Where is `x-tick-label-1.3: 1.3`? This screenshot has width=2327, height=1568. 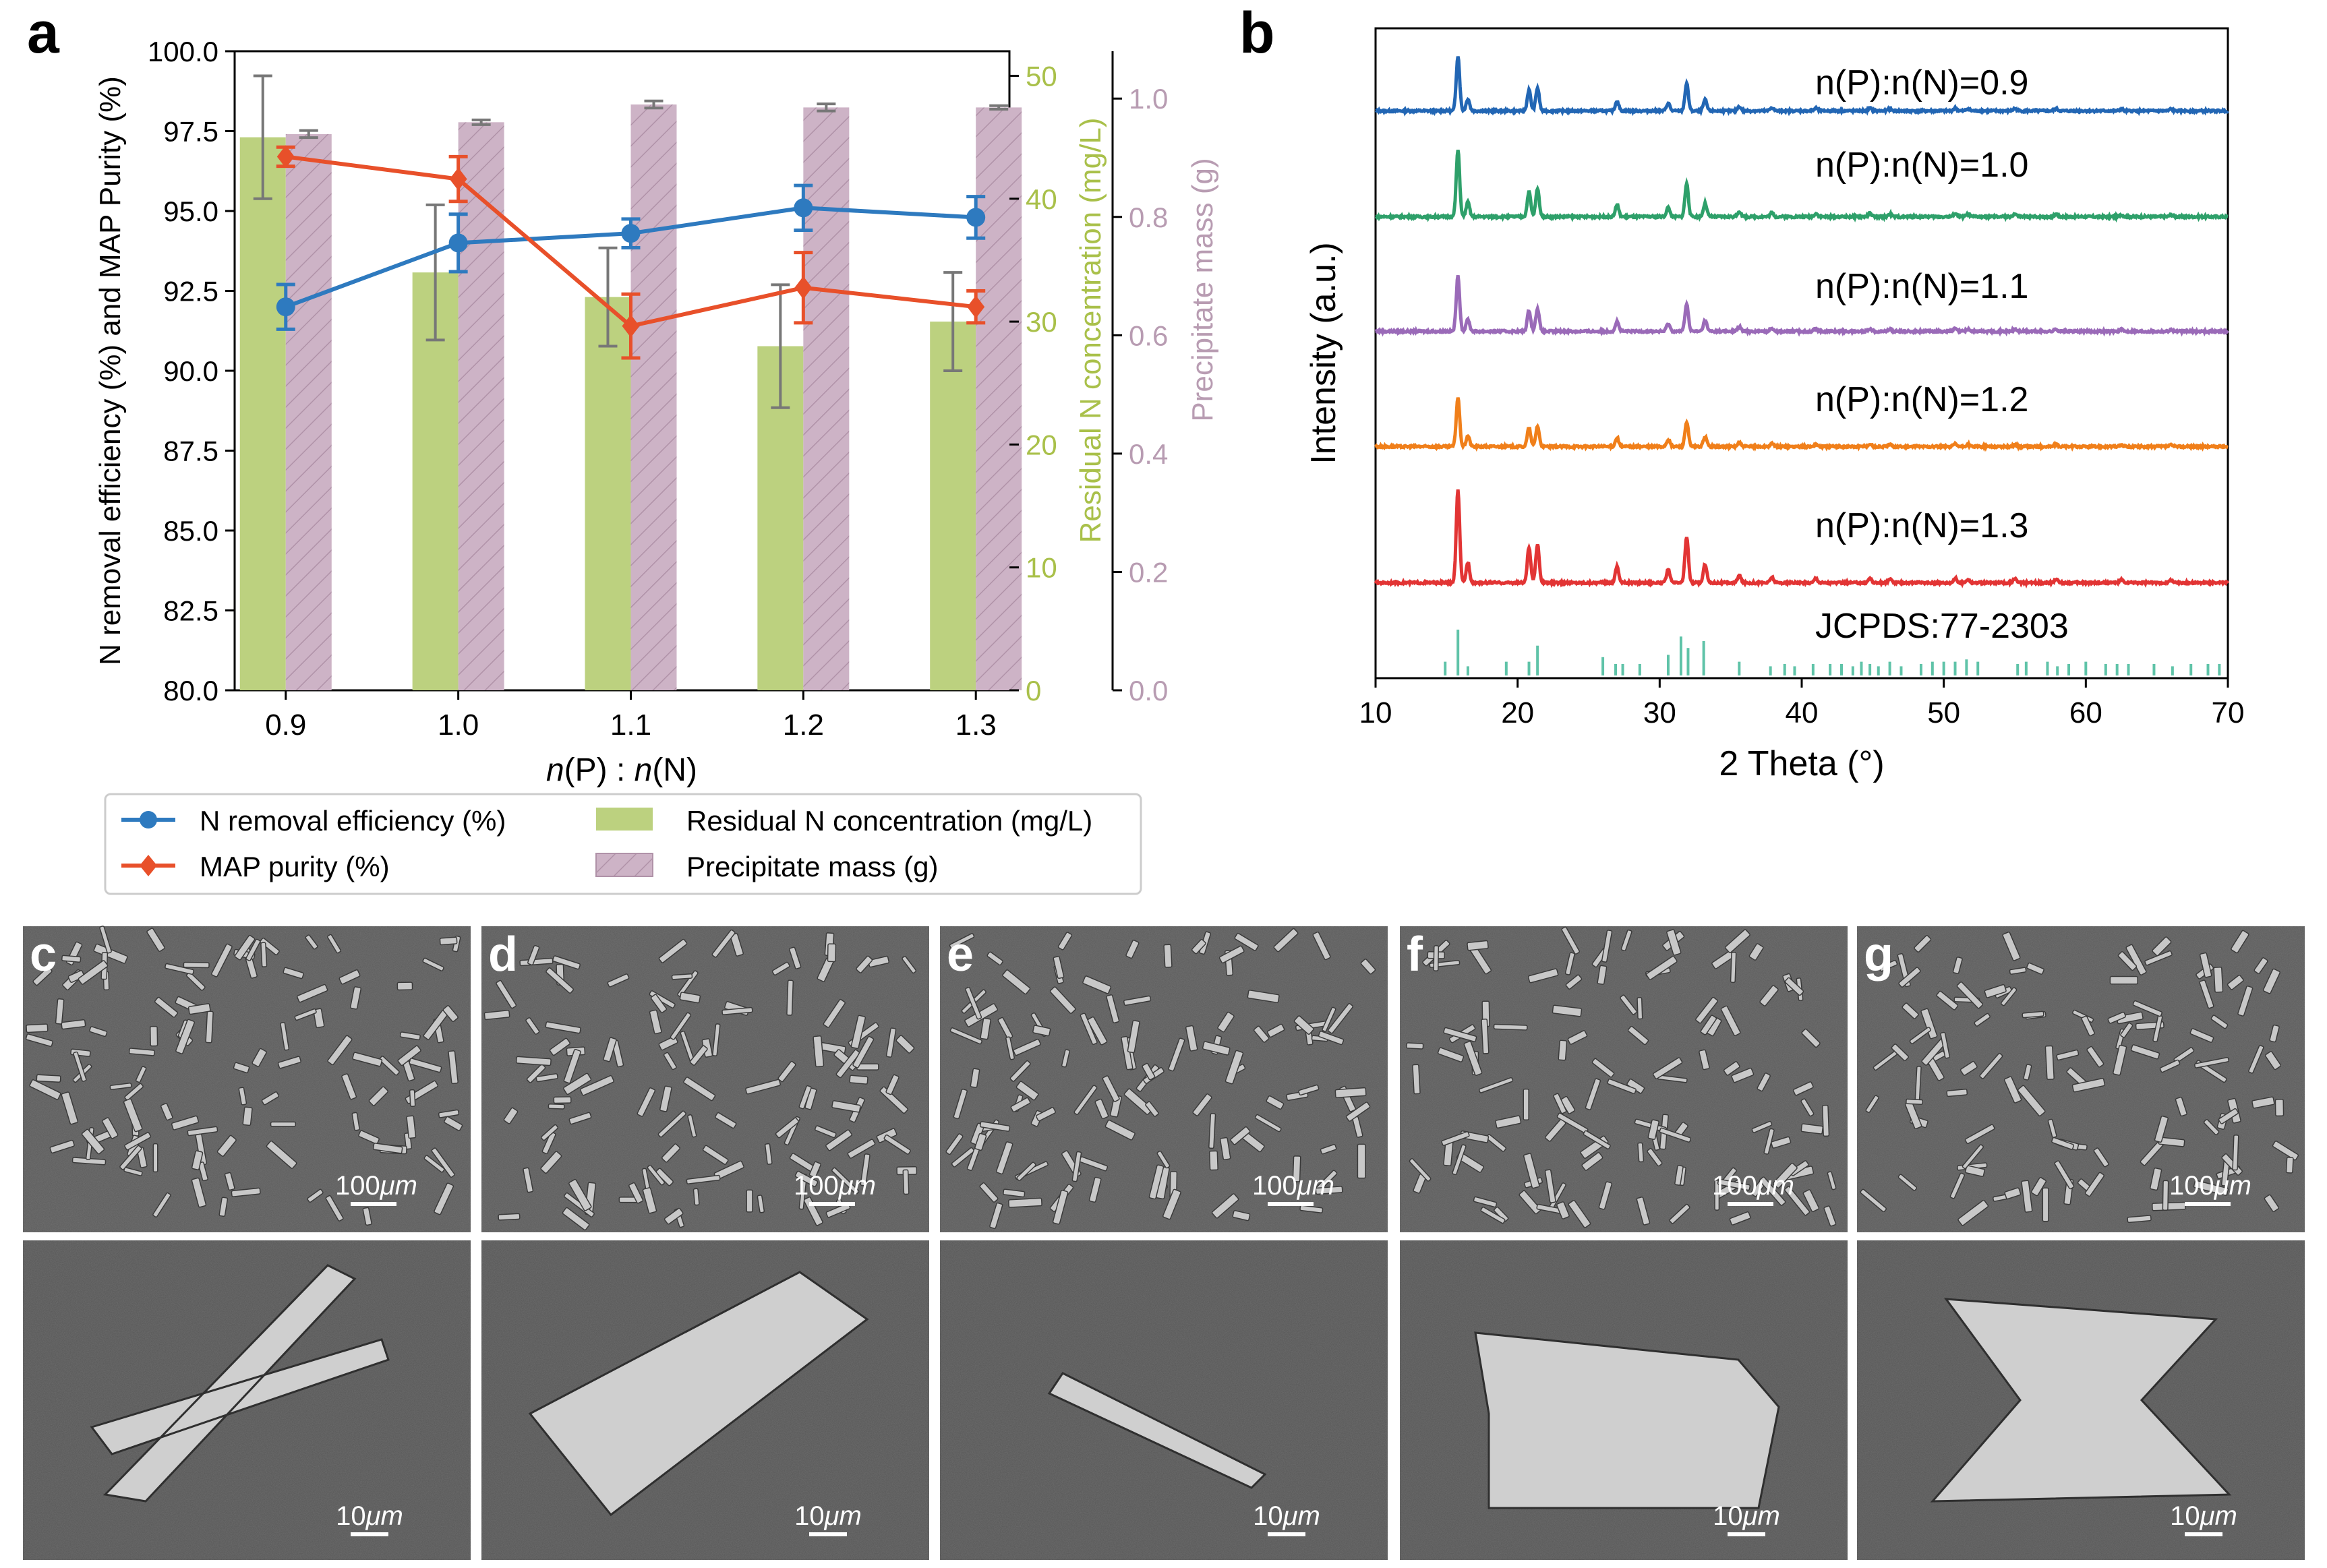 x-tick-label-1.3: 1.3 is located at coordinates (976, 725).